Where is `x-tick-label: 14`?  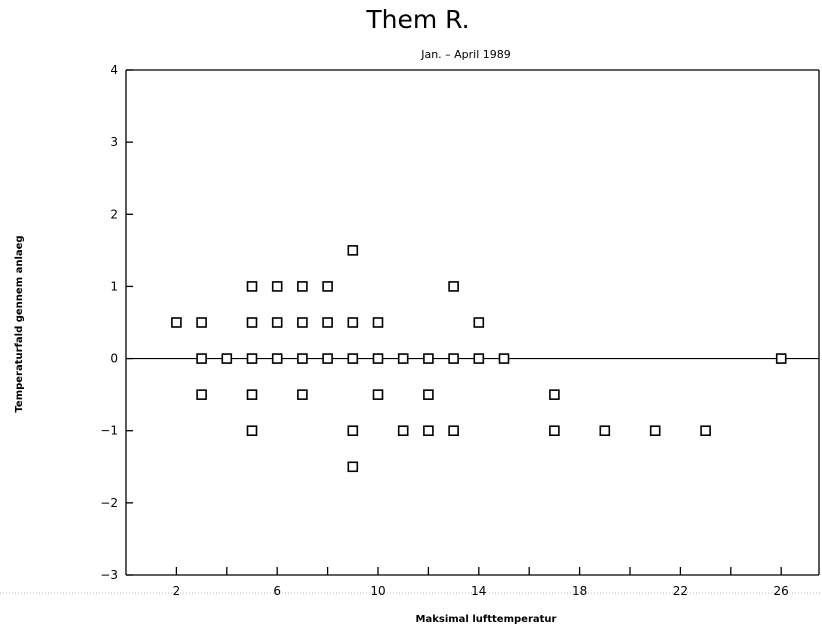 x-tick-label: 14 is located at coordinates (478, 591).